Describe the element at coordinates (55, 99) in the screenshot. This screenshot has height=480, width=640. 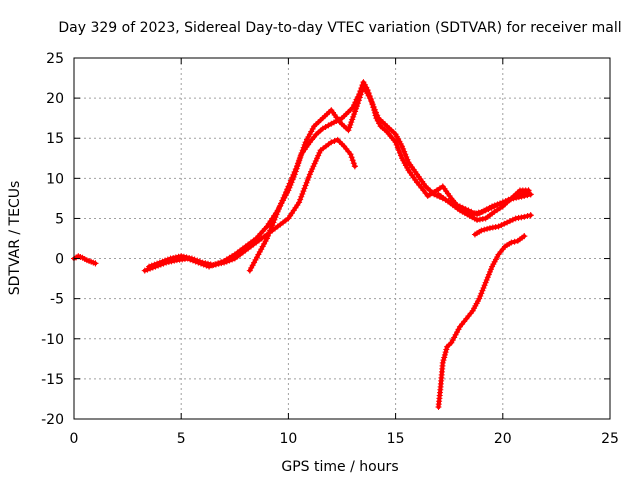
I see `y-tick-label: 20` at that location.